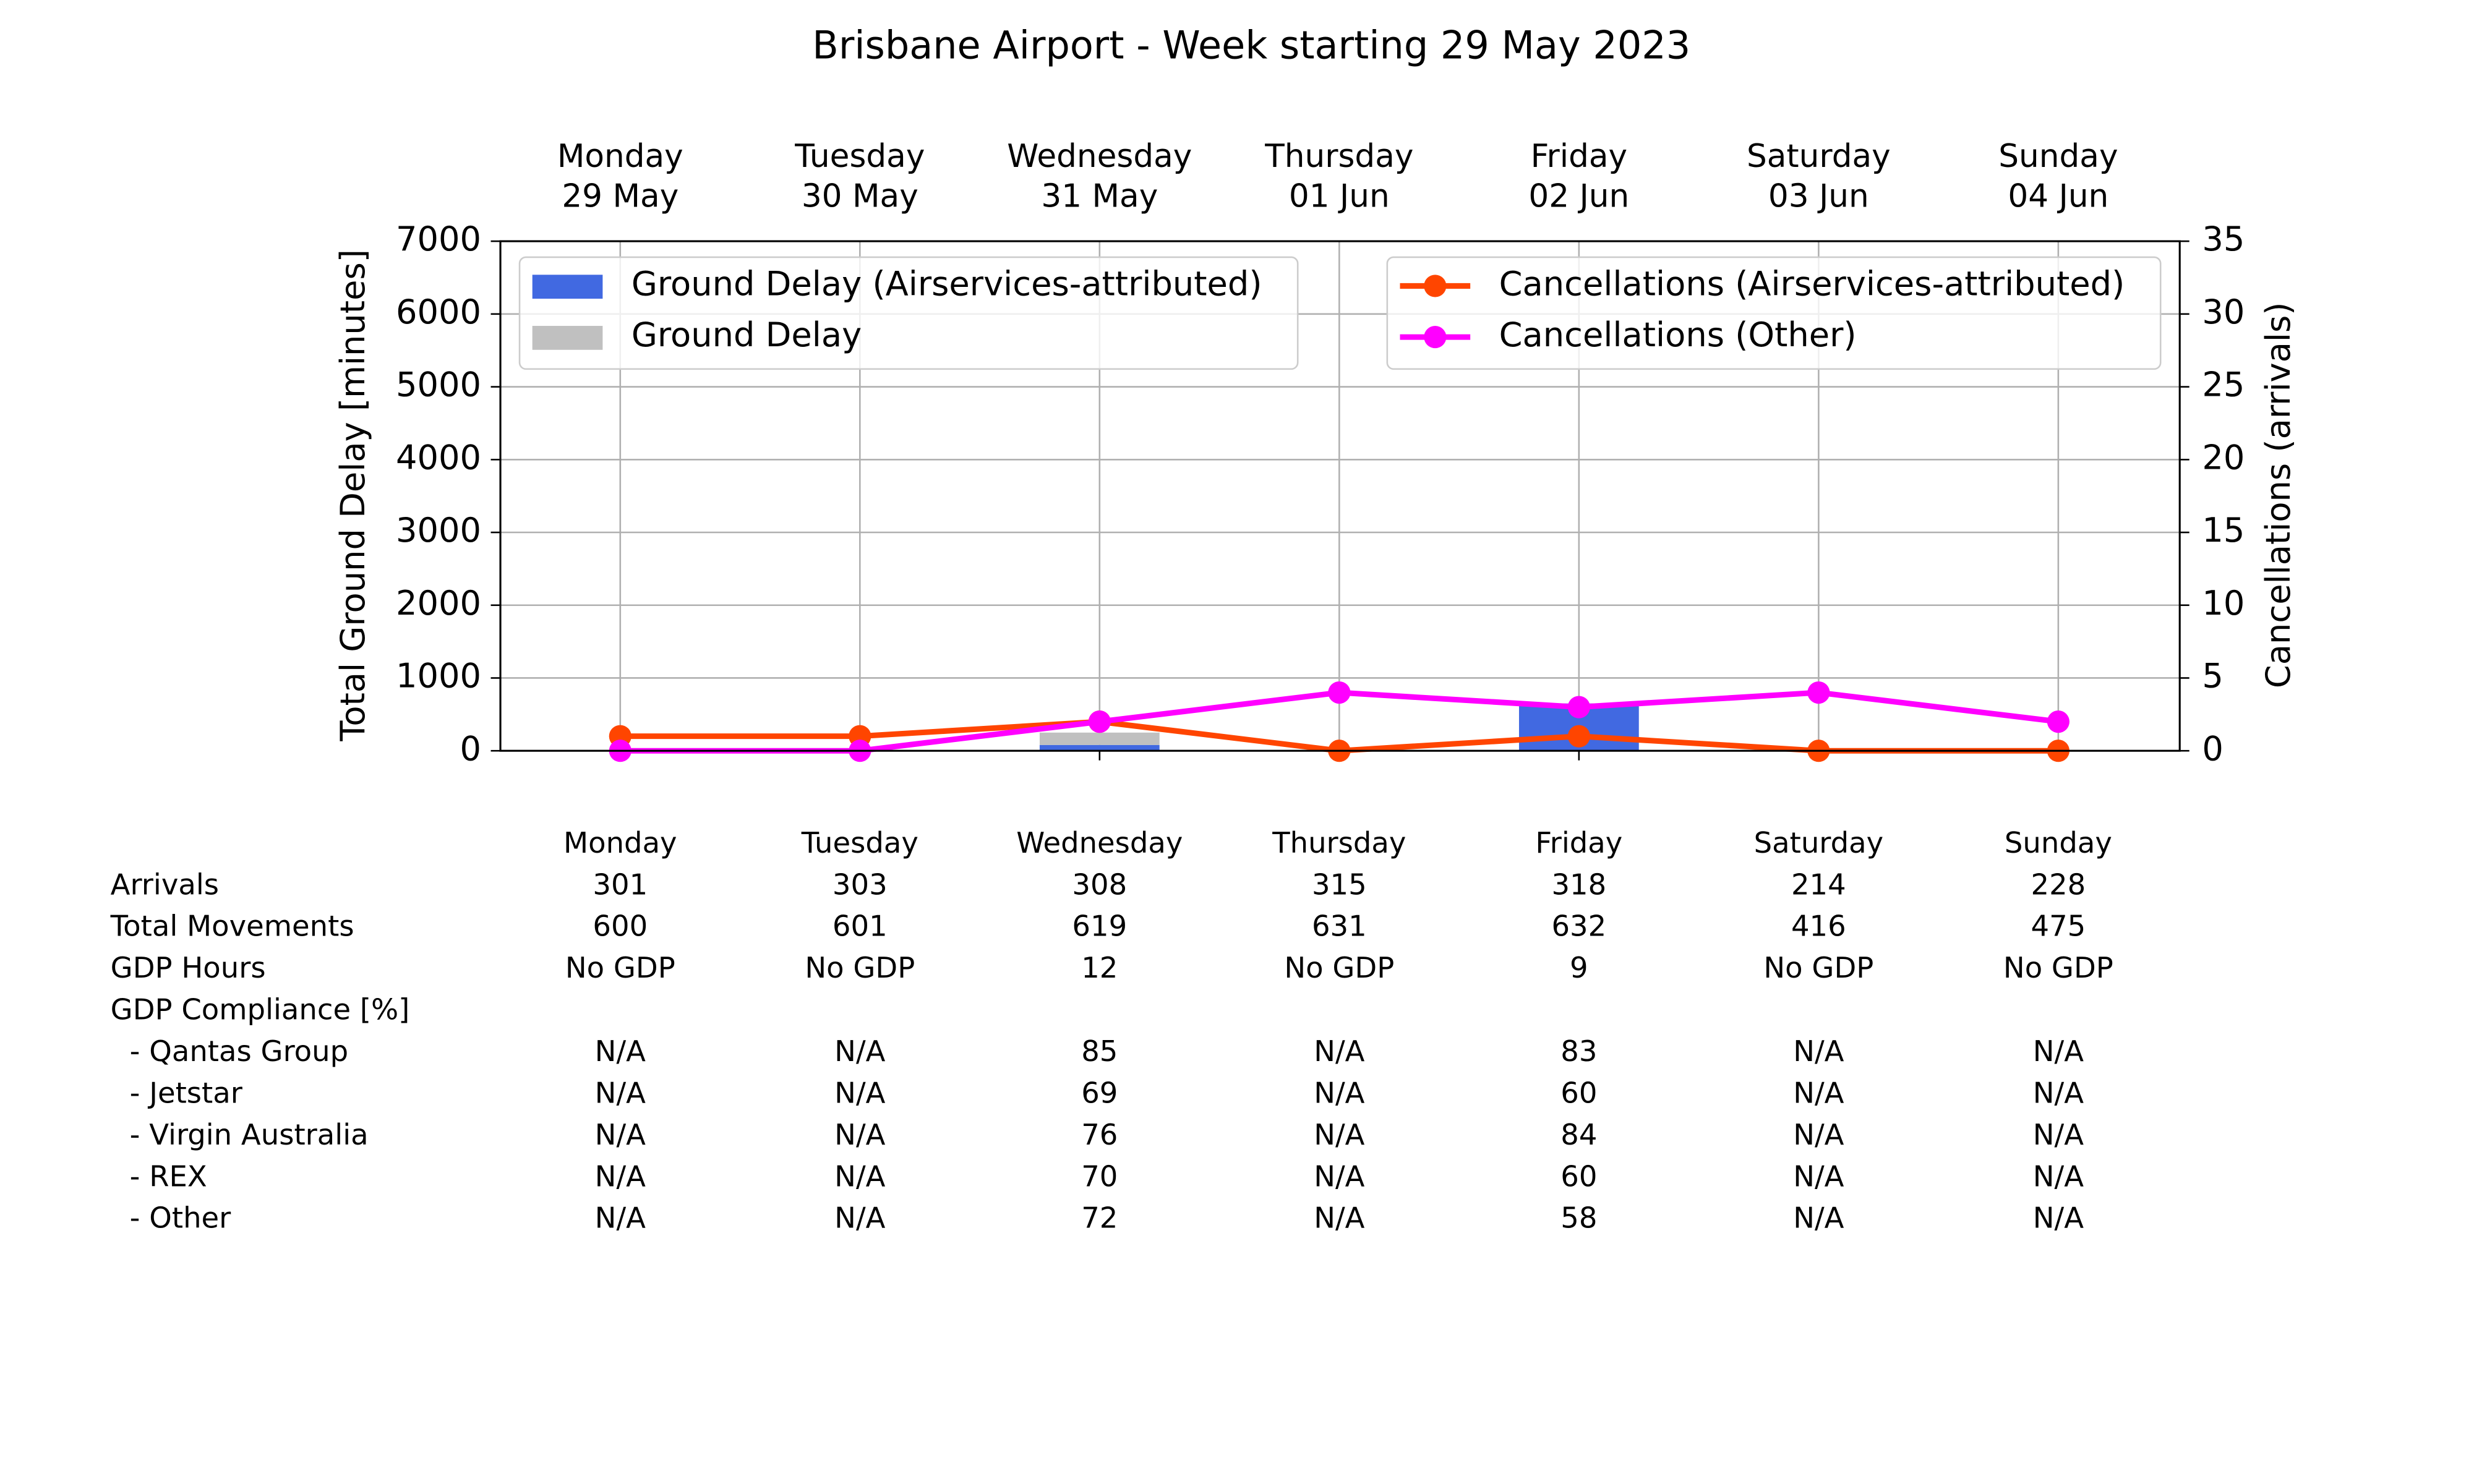 This screenshot has width=2474, height=1484. Describe the element at coordinates (620, 196) in the screenshot. I see `x-tick-date: 29 May` at that location.